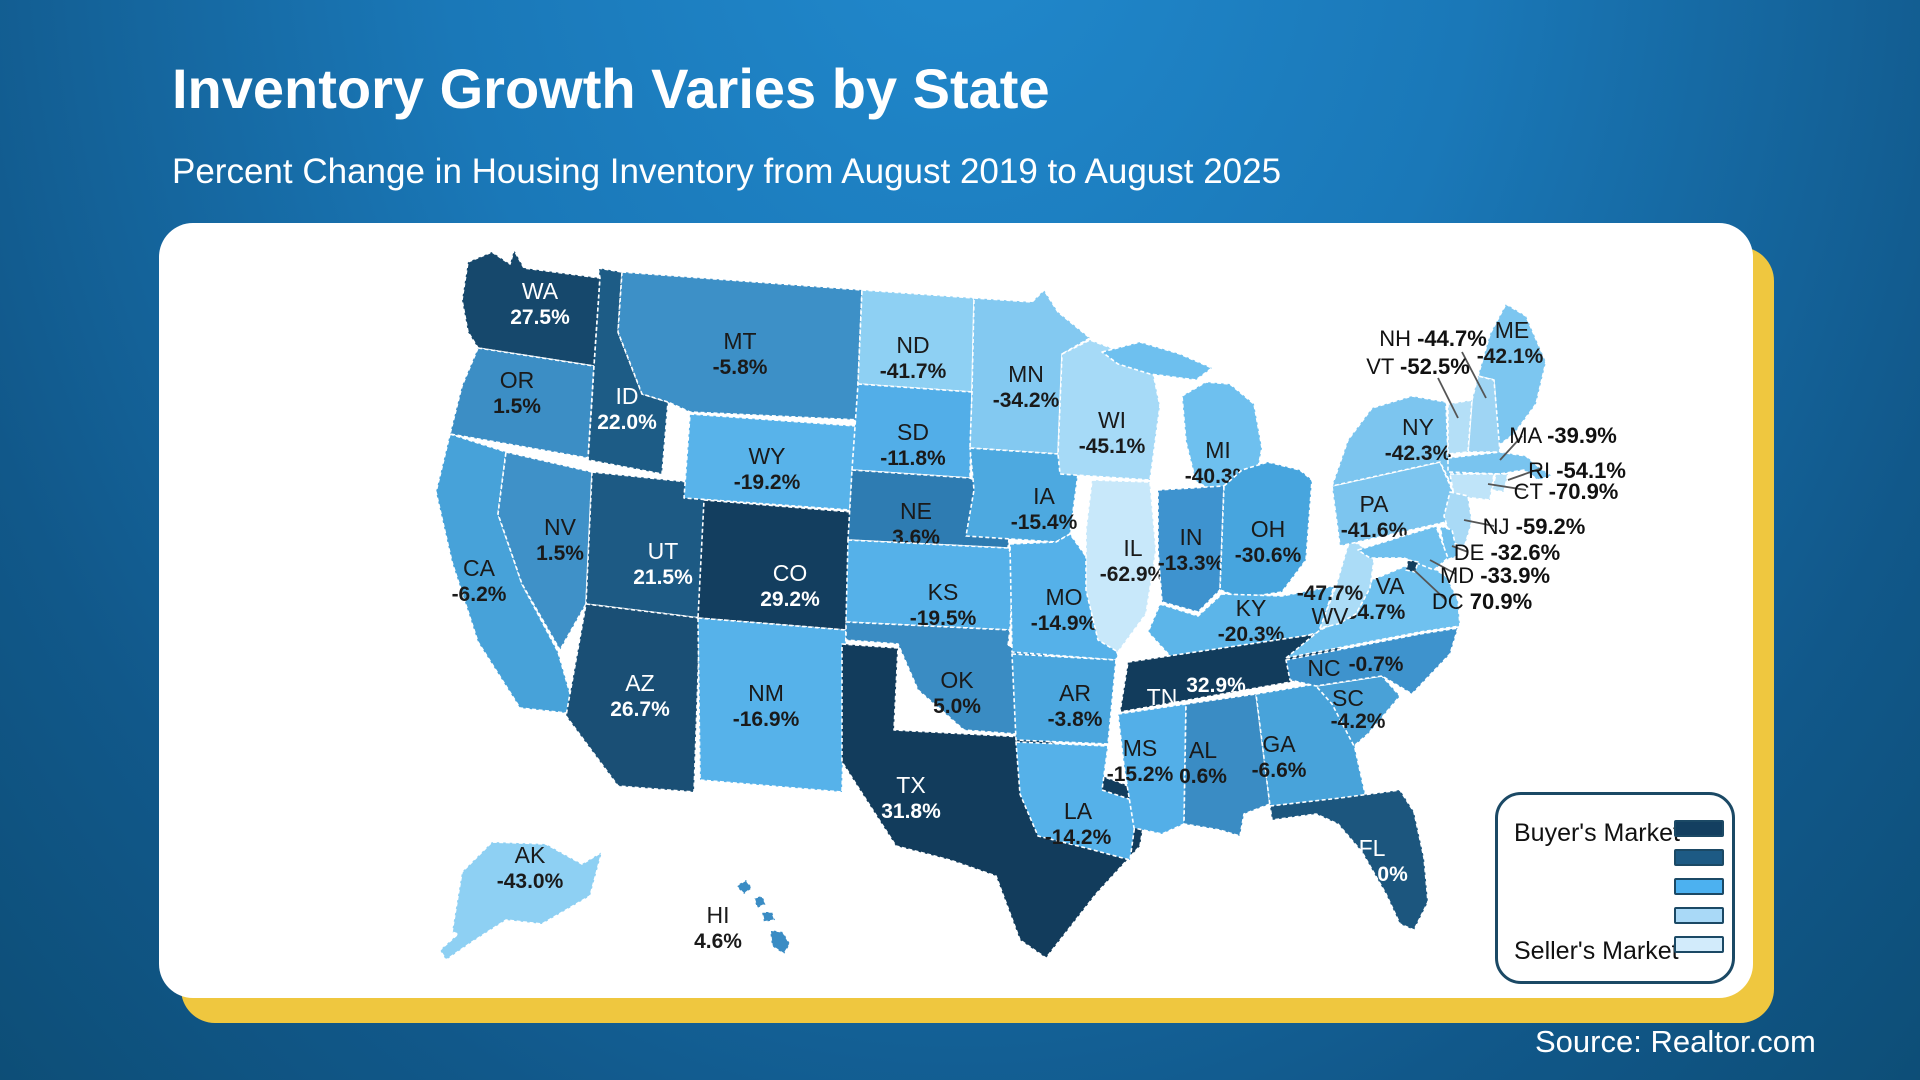  What do you see at coordinates (1112, 446) in the screenshot?
I see `state-value-WI: -45.1%` at bounding box center [1112, 446].